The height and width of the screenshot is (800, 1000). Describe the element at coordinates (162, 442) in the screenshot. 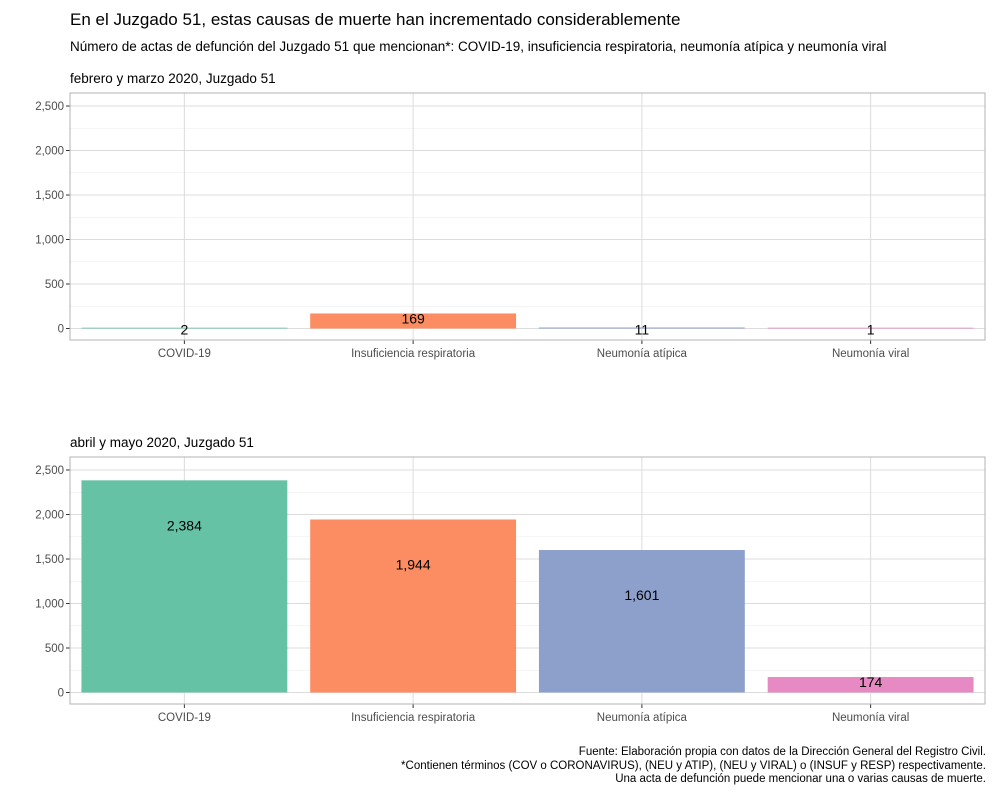

I see `panel-2-title: abril y mayo 2020, Juzgado 51` at that location.